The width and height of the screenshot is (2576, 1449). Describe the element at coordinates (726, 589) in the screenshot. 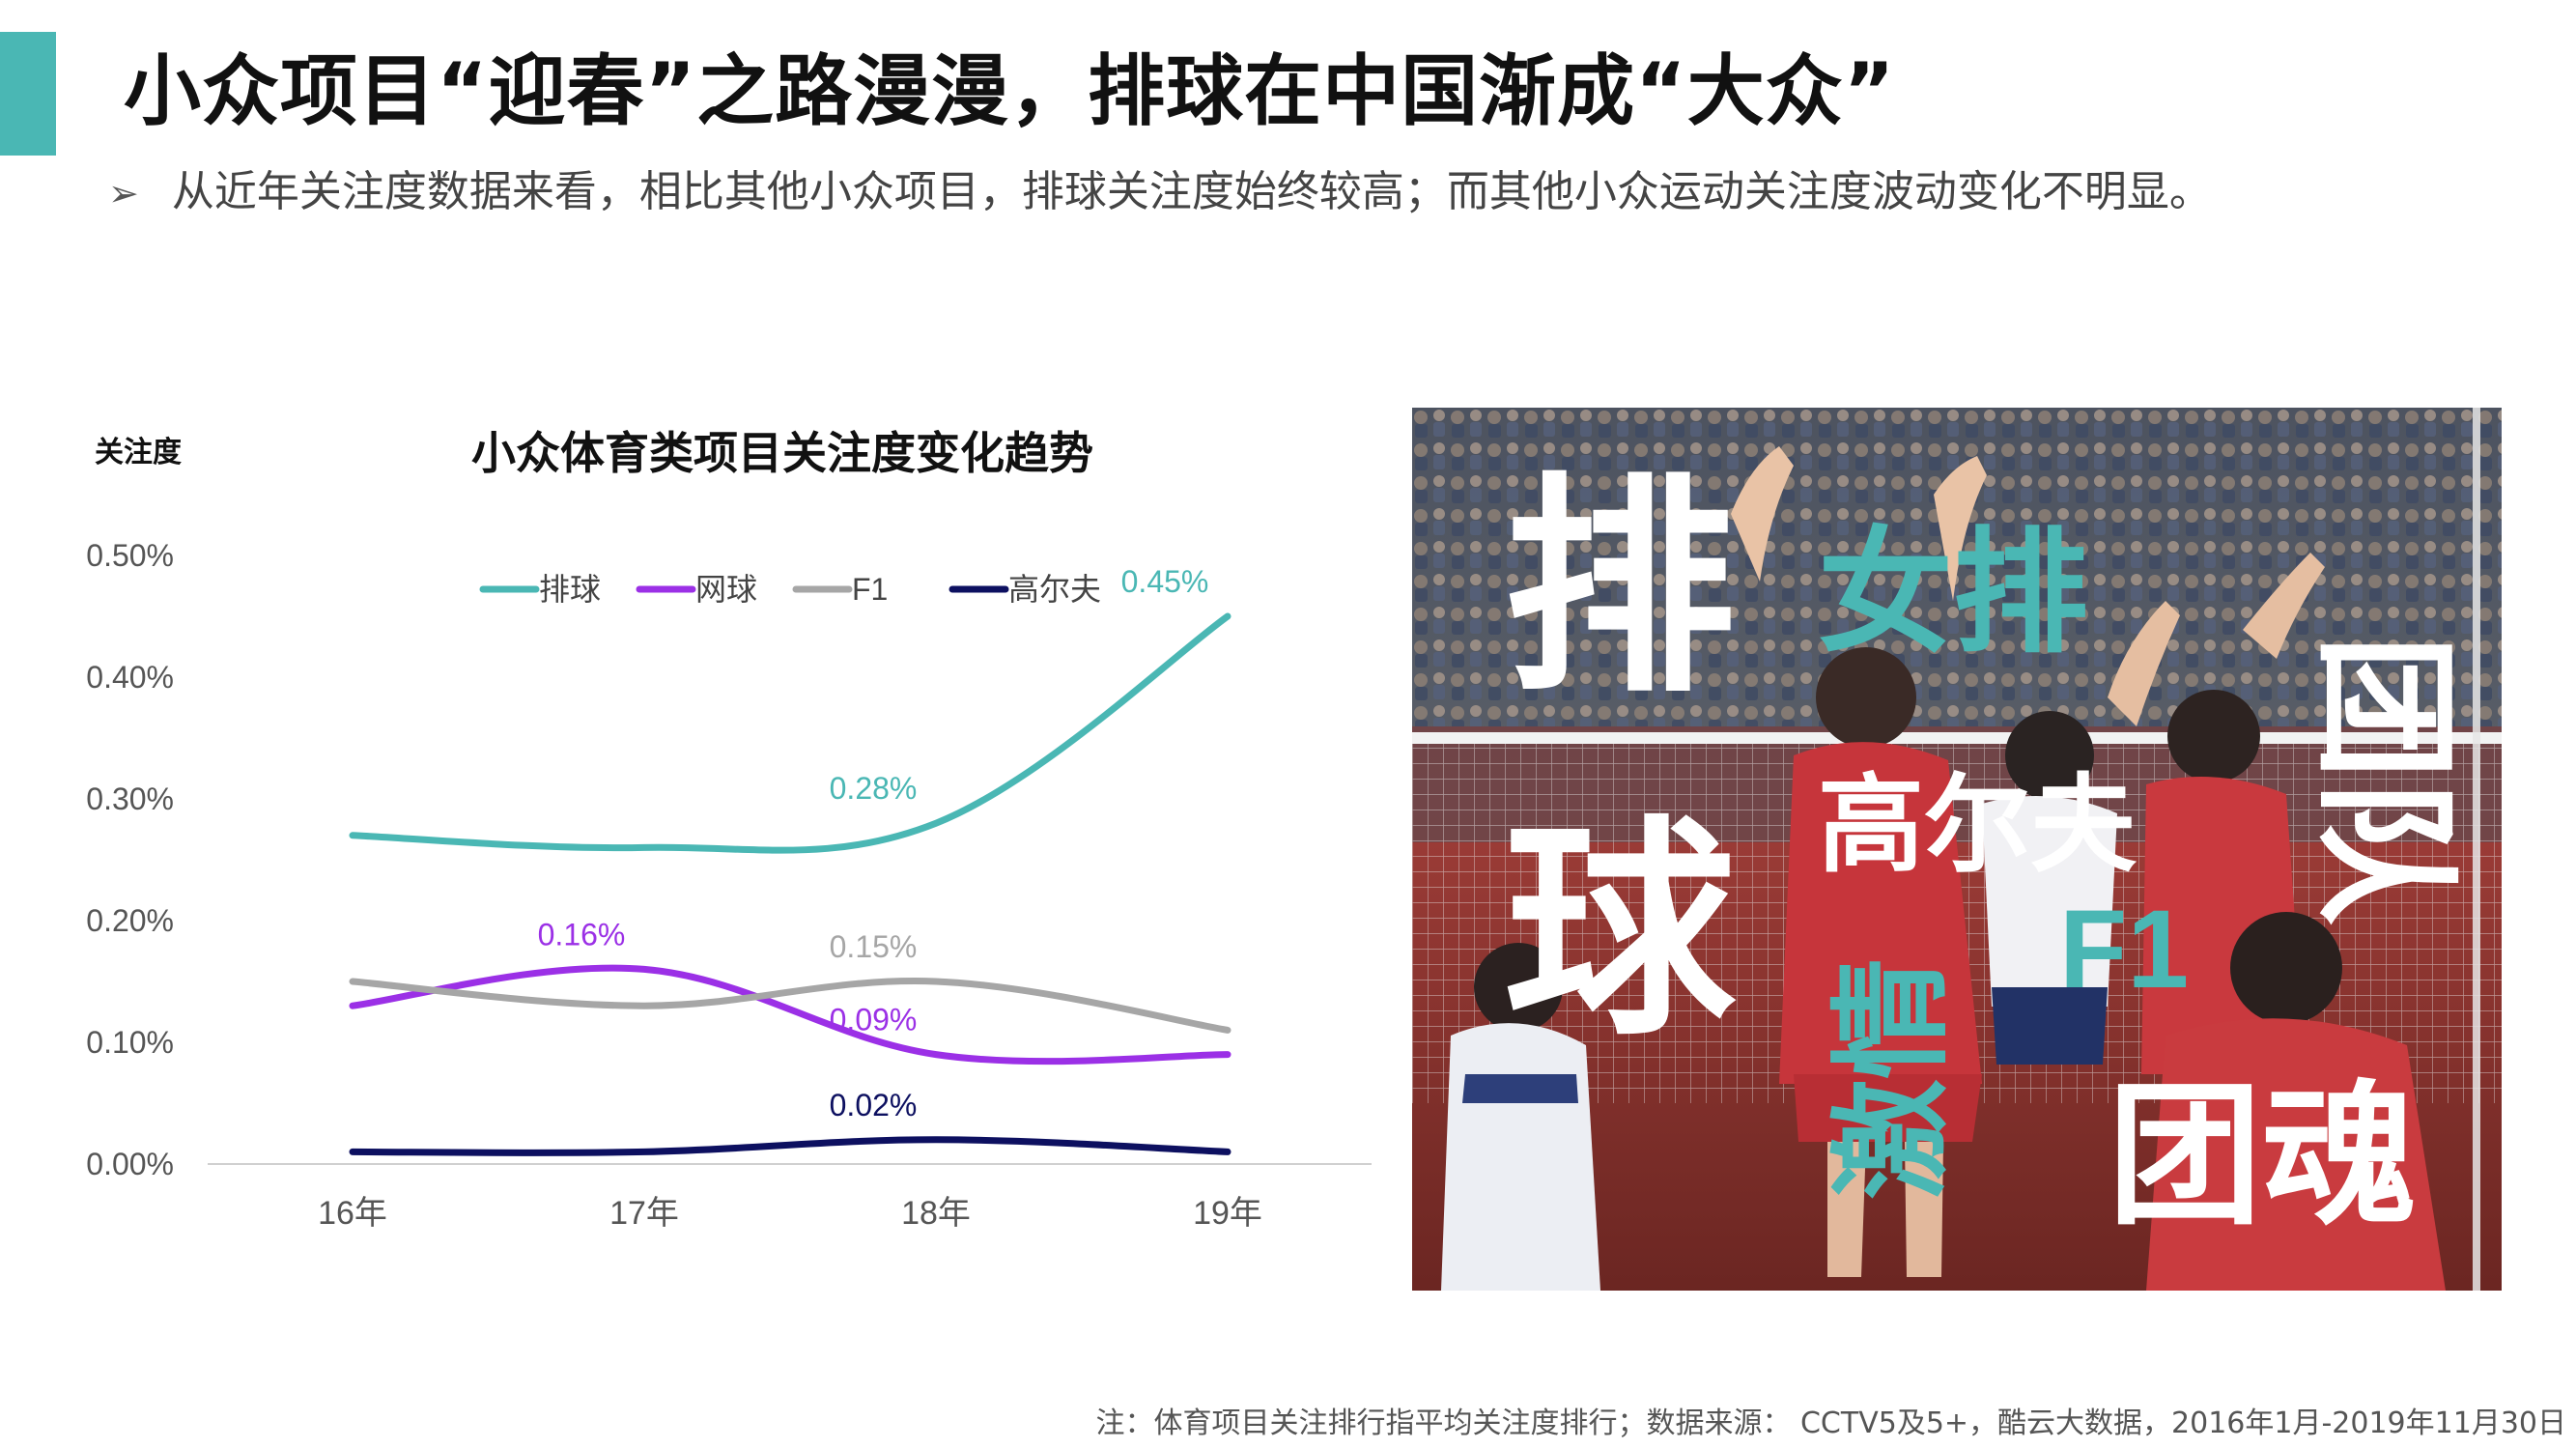

I see `legend-entry: 网球` at that location.